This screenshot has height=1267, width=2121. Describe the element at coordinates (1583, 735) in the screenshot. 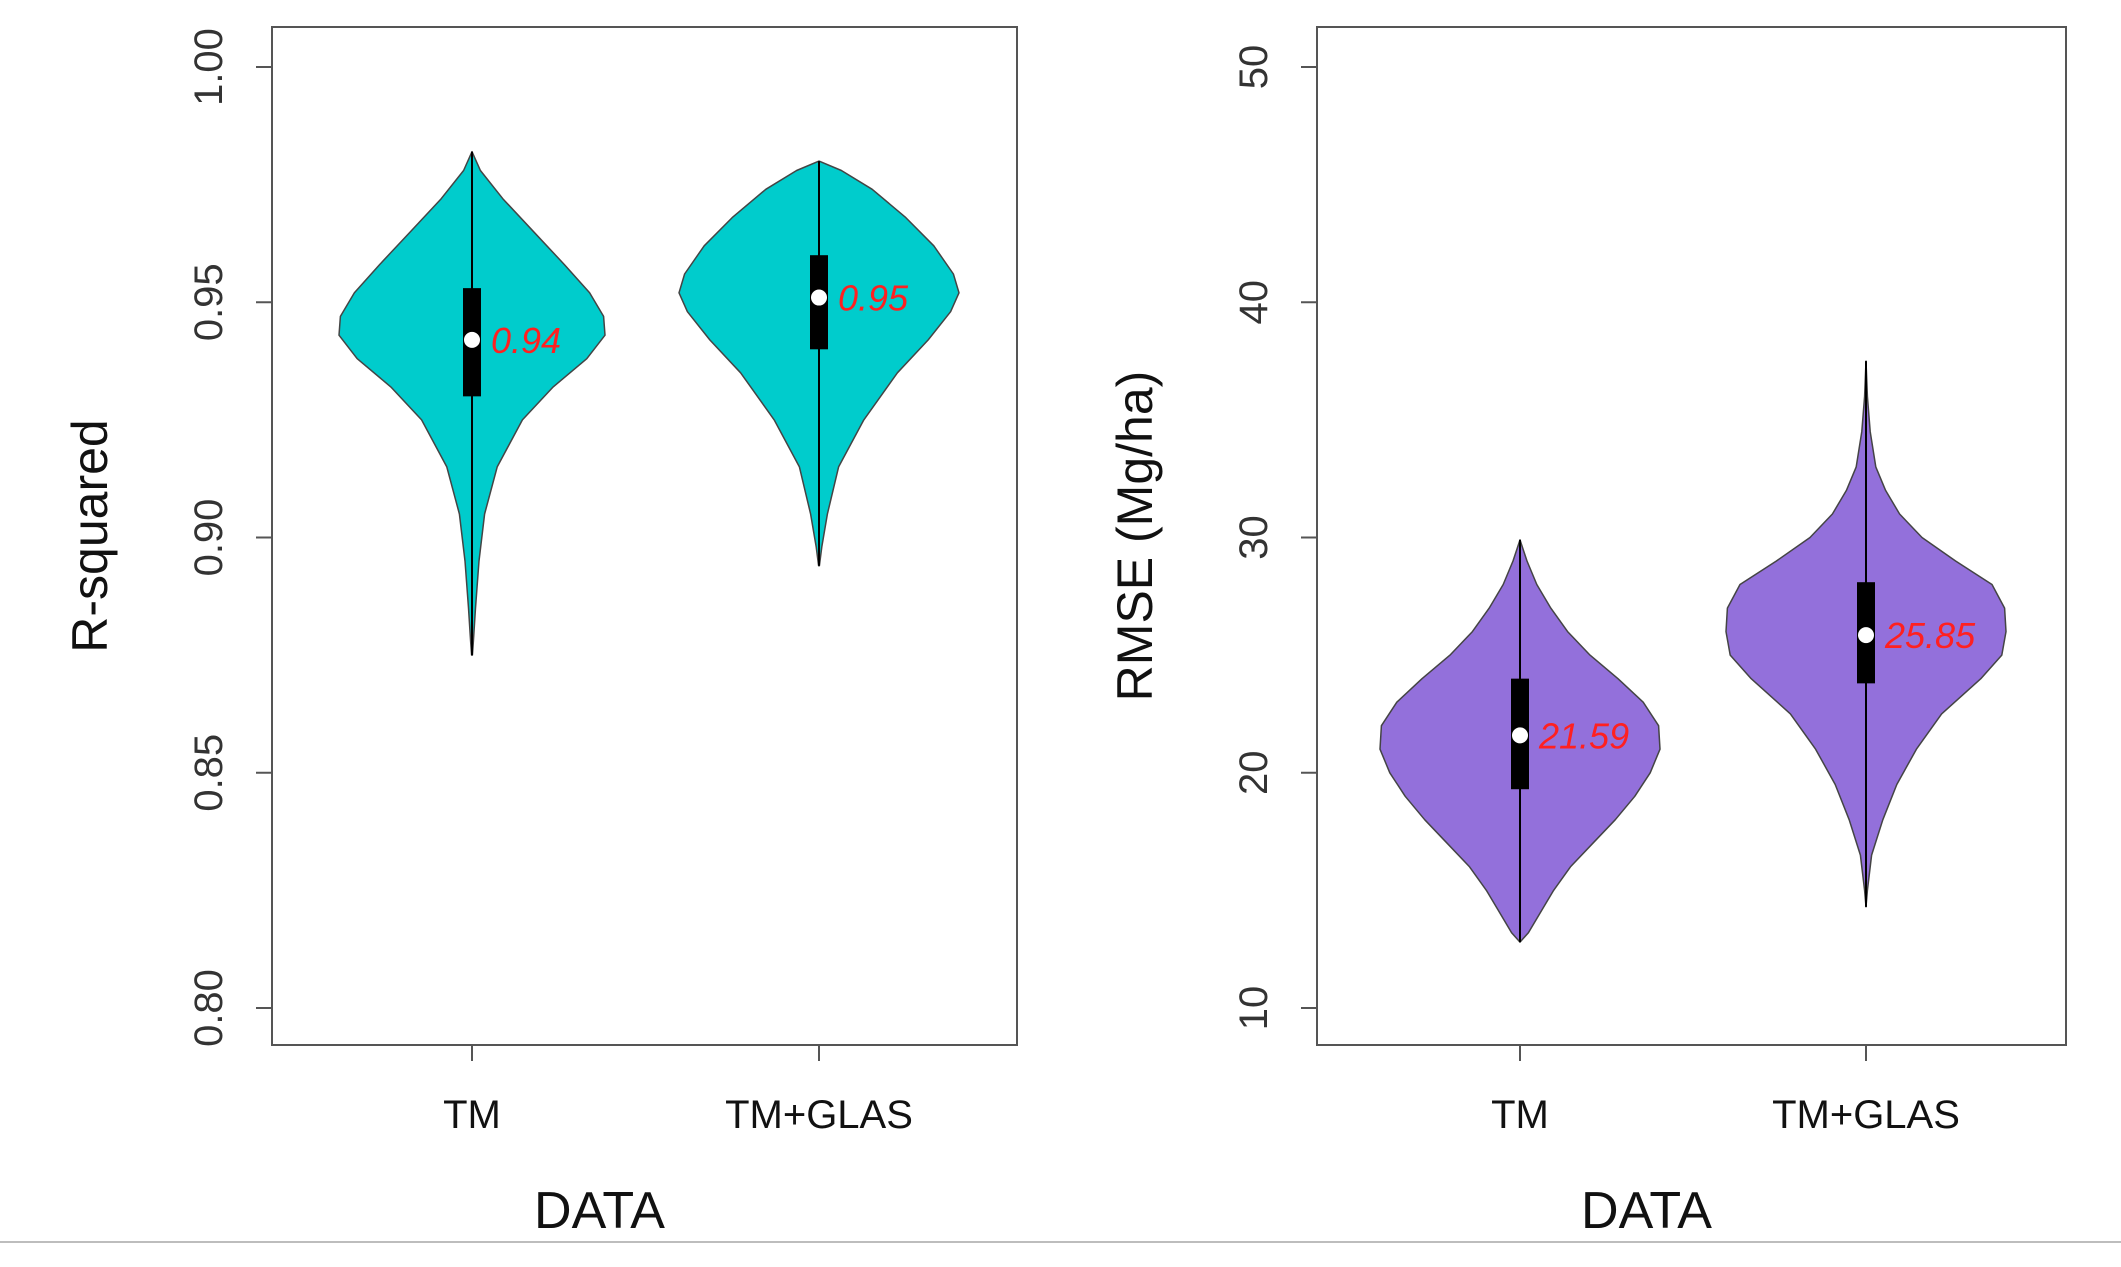

I see `median-label: 21.59` at that location.